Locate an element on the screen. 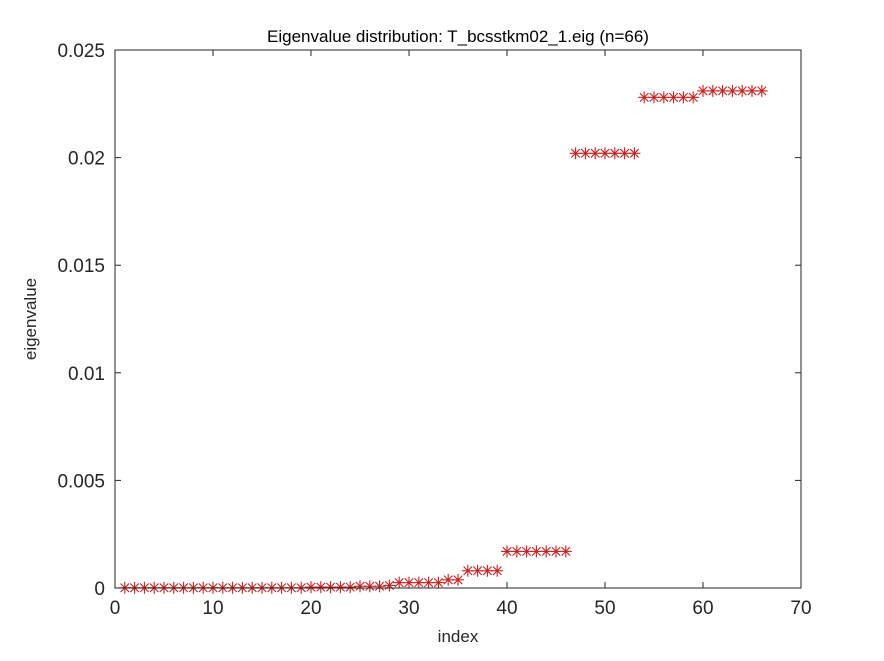 The image size is (884, 661). y-tick-label: 0.015 is located at coordinates (81, 266).